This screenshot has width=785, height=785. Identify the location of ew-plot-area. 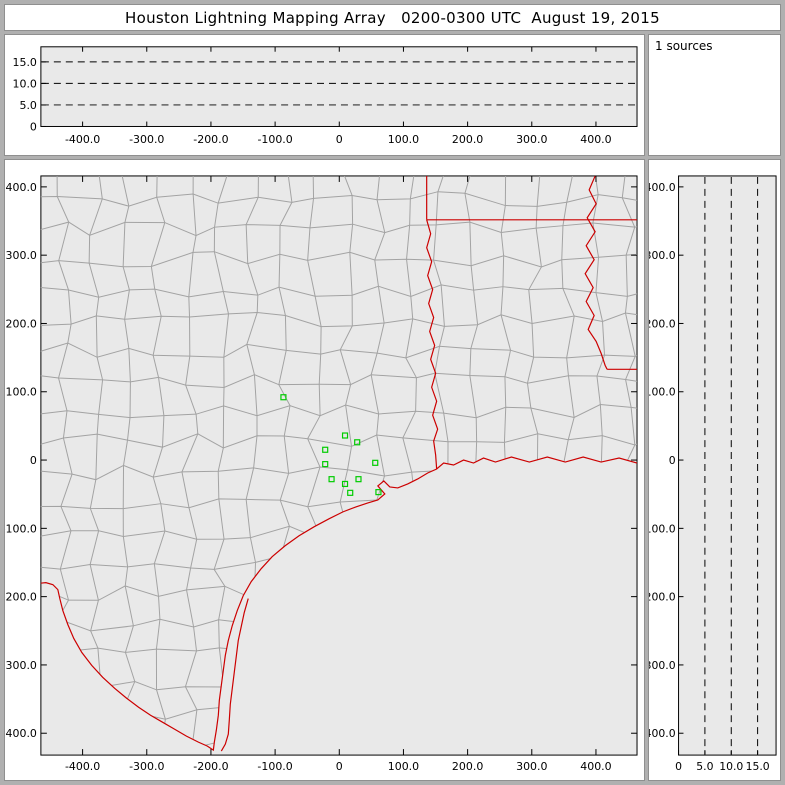
(339, 86).